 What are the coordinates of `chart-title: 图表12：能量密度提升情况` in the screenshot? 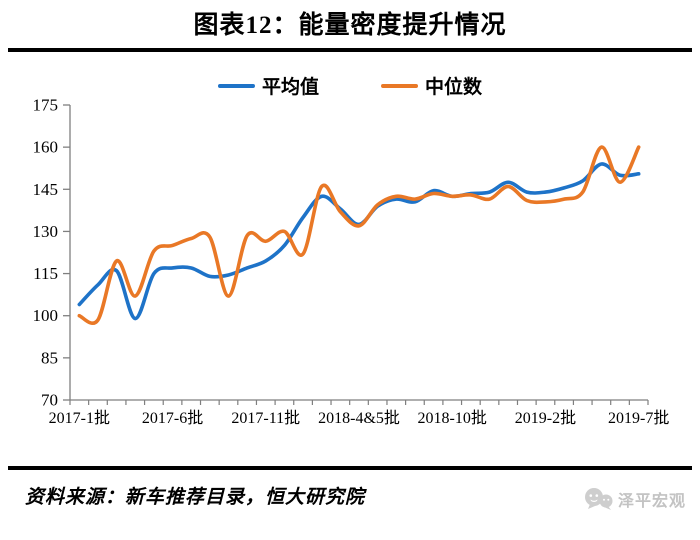 It's located at (350, 25).